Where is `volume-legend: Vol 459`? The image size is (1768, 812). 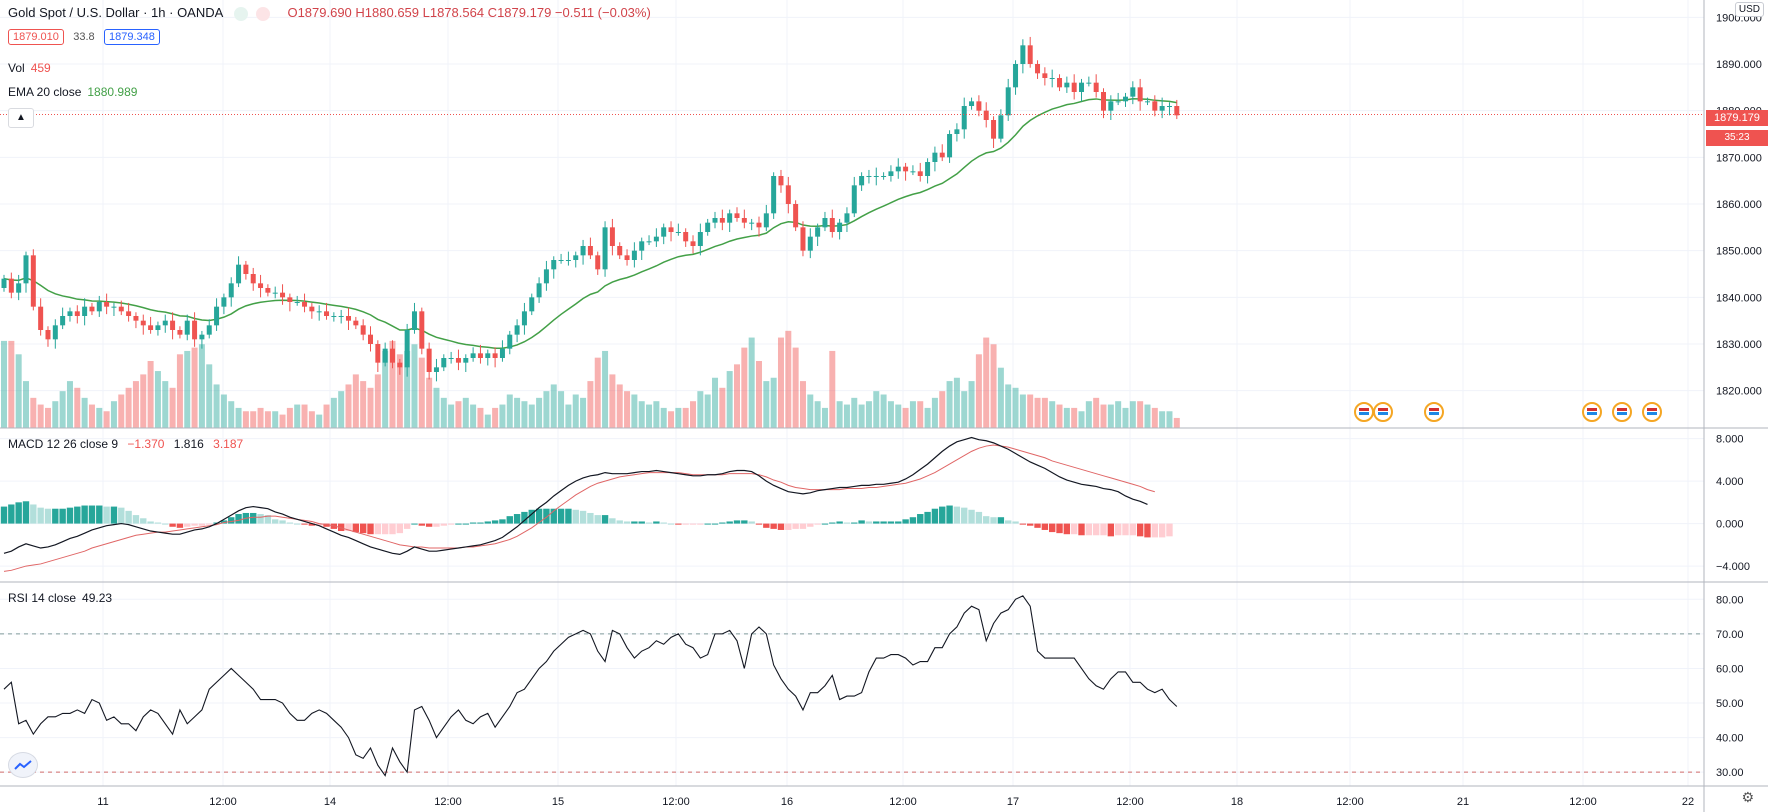
volume-legend: Vol 459 is located at coordinates (29, 68).